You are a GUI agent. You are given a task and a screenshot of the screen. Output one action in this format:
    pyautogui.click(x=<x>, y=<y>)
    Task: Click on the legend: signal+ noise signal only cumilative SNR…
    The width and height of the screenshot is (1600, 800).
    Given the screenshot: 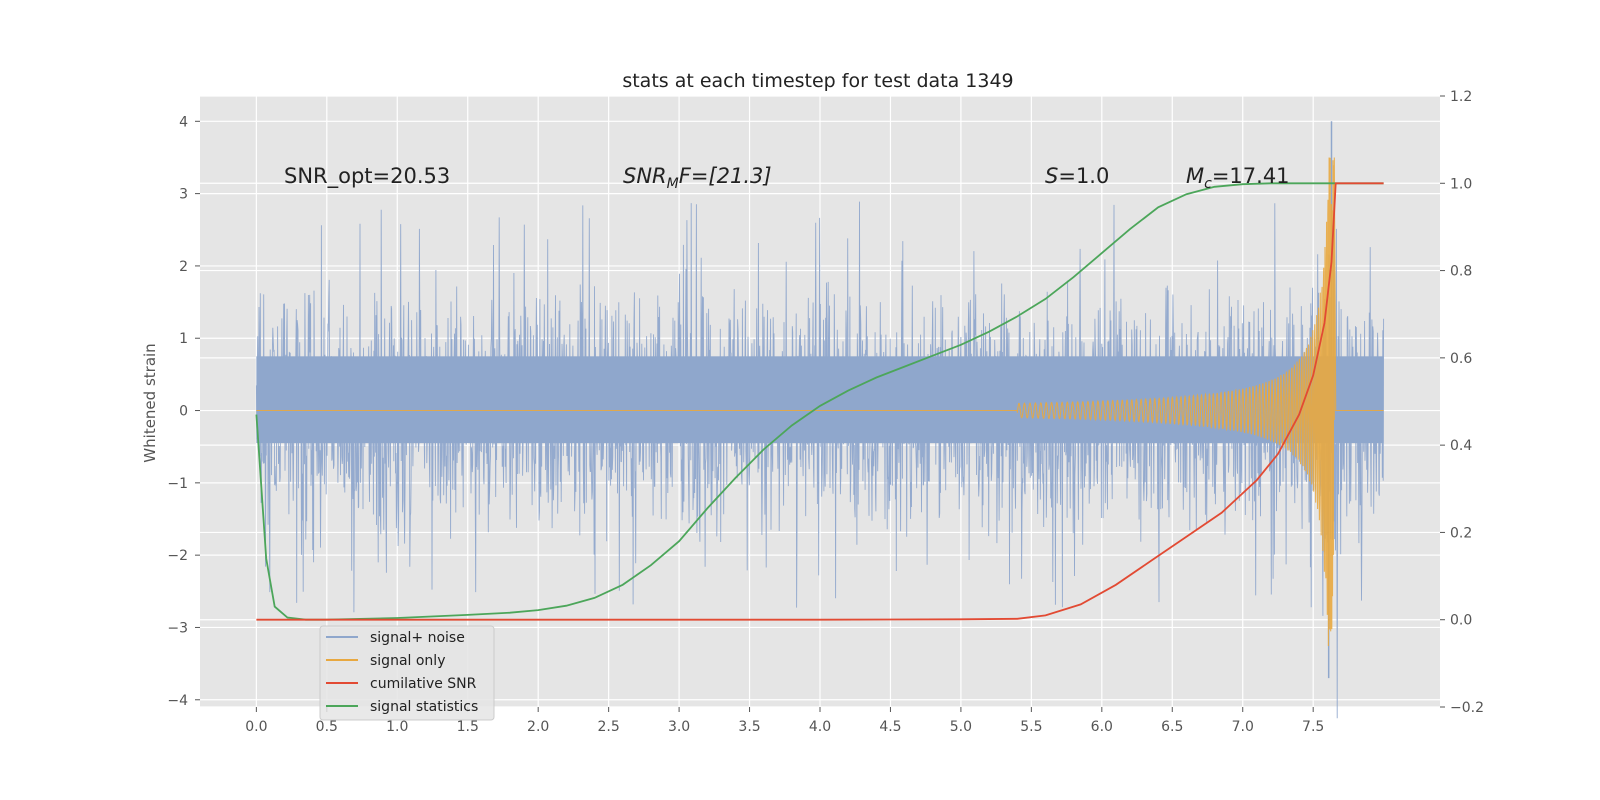 What is the action you would take?
    pyautogui.click(x=407, y=673)
    